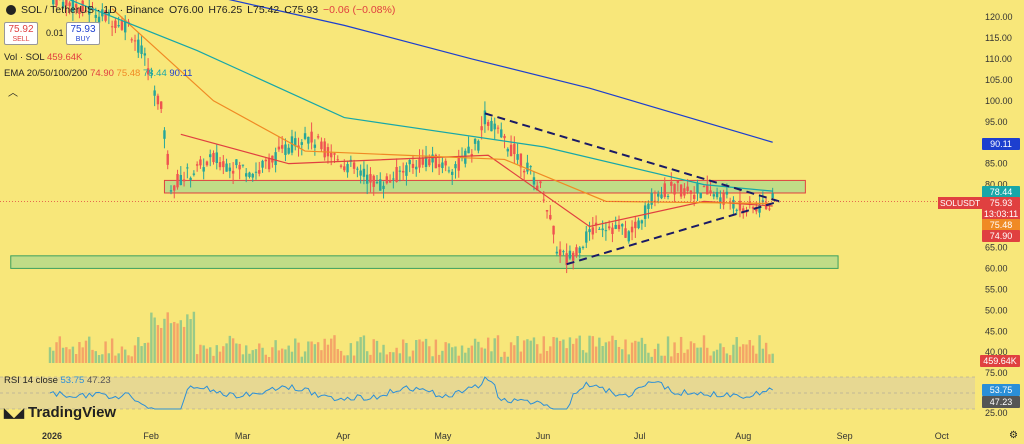 Image resolution: width=1024 pixels, height=444 pixels. I want to click on settings-gear-icon: ⚙, so click(1013, 435).